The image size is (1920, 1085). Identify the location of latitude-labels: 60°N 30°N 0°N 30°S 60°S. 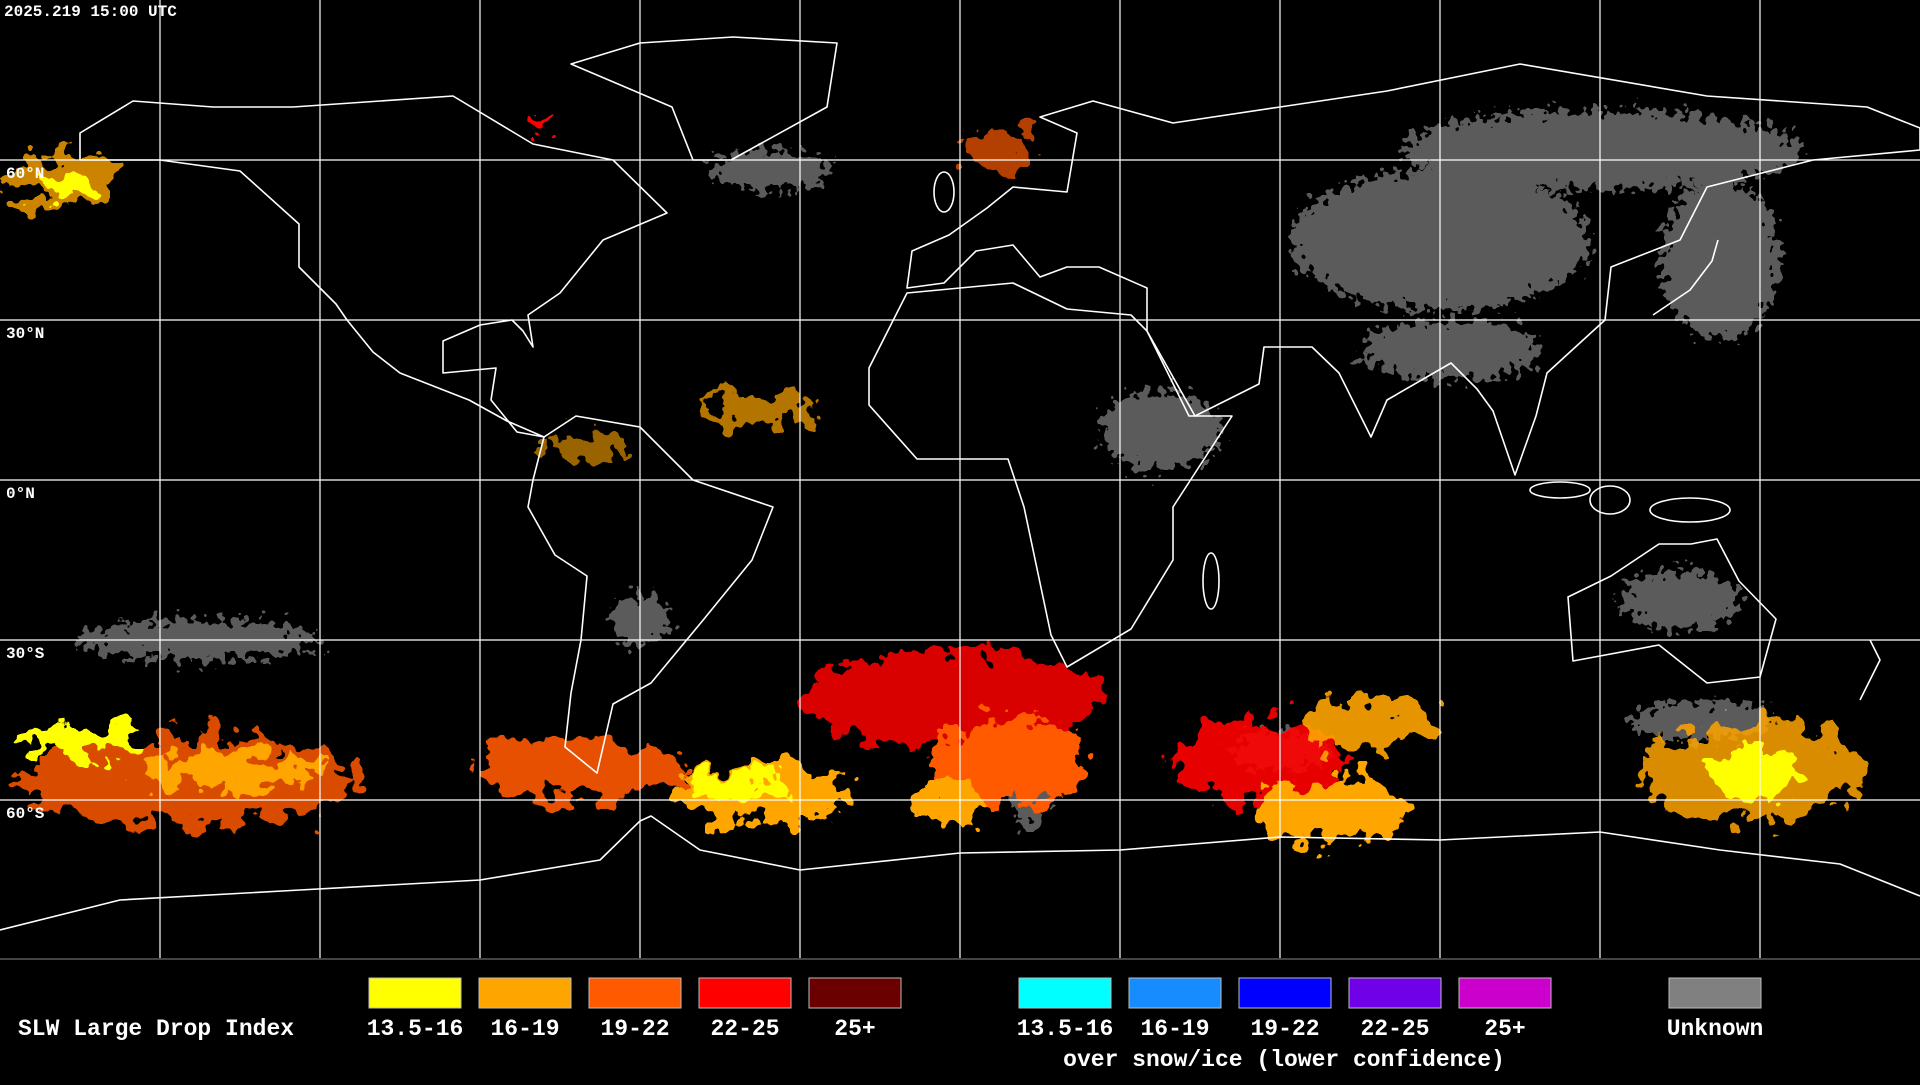
(25, 494).